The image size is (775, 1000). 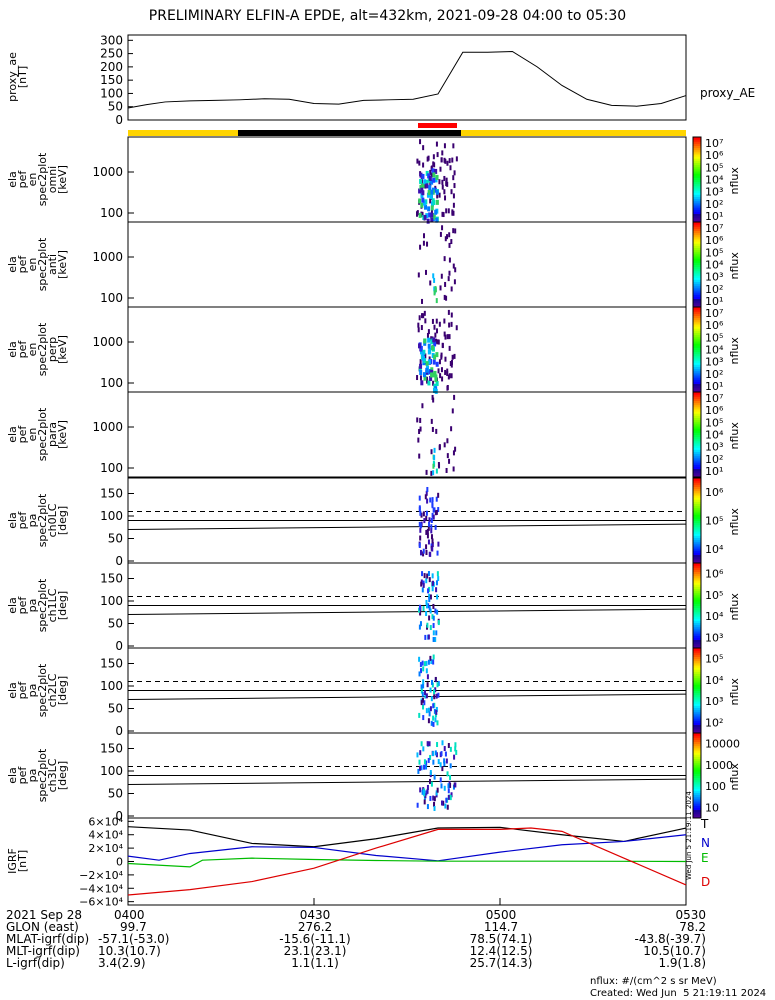 What do you see at coordinates (32, 350) in the screenshot?
I see `y-axis-label: en` at bounding box center [32, 350].